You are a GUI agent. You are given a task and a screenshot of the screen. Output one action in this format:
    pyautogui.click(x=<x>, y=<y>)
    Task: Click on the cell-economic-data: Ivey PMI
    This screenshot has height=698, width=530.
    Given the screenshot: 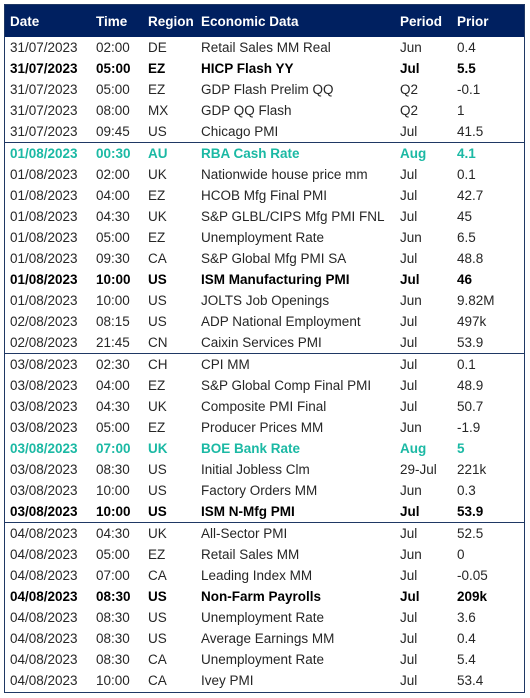 What is the action you would take?
    pyautogui.click(x=227, y=680)
    